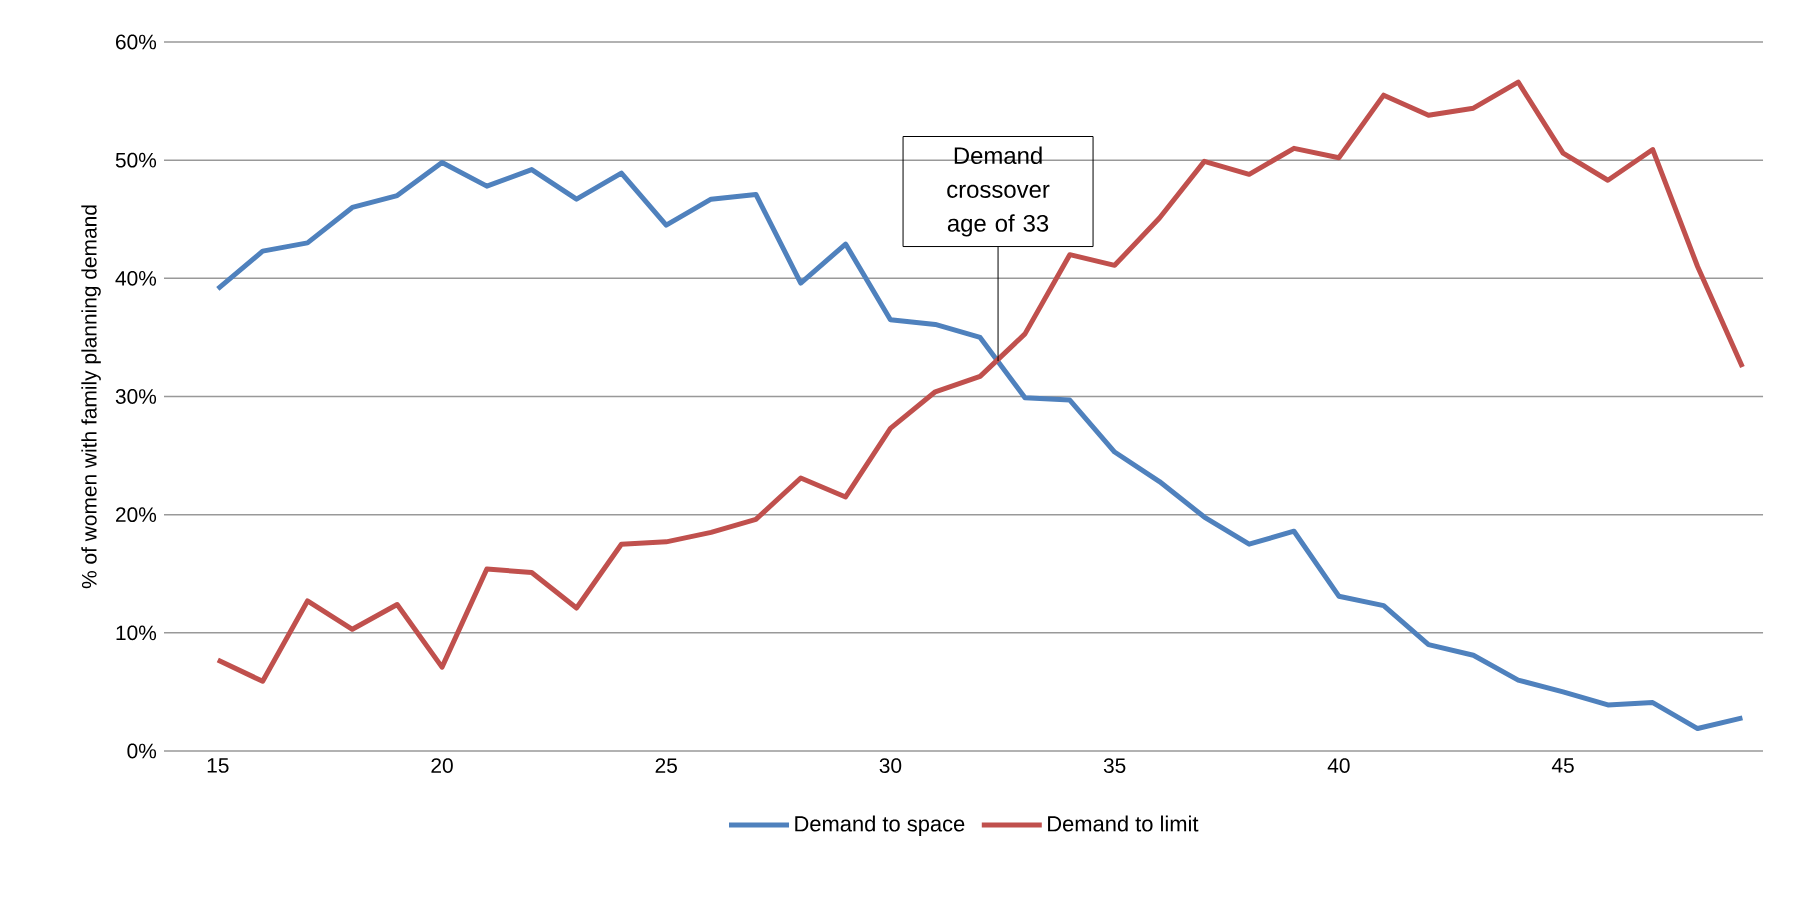 The width and height of the screenshot is (1799, 913). I want to click on x-tick-label: 35, so click(1114, 765).